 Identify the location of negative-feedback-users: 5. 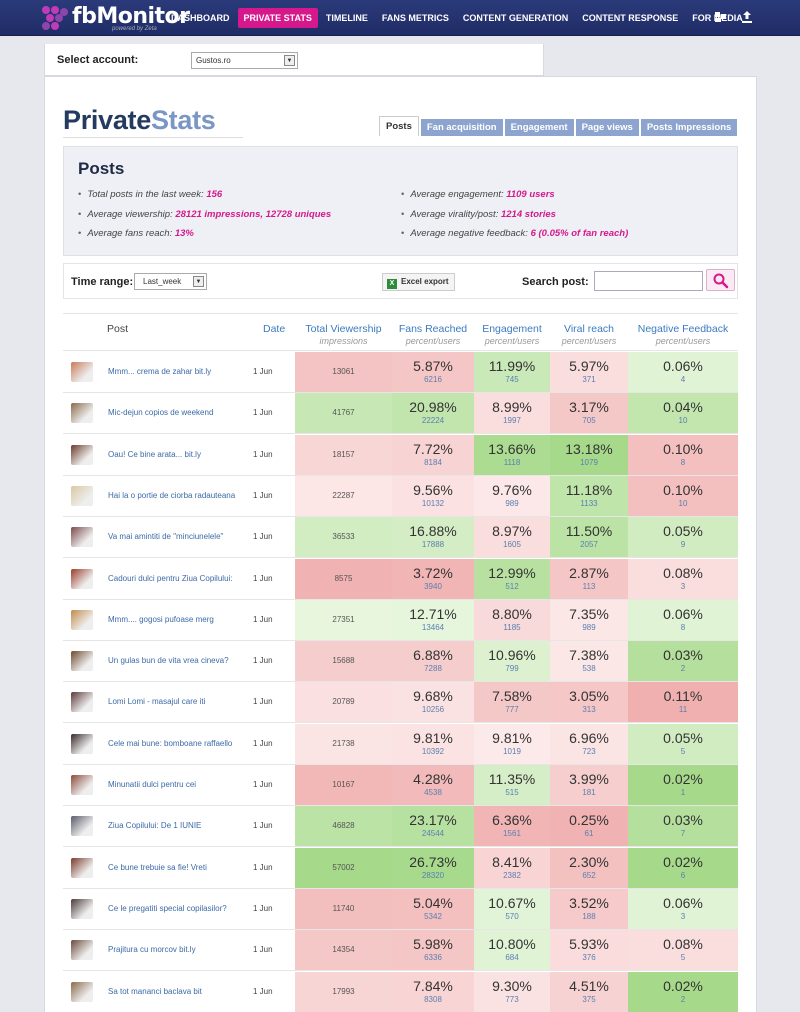
(683, 958).